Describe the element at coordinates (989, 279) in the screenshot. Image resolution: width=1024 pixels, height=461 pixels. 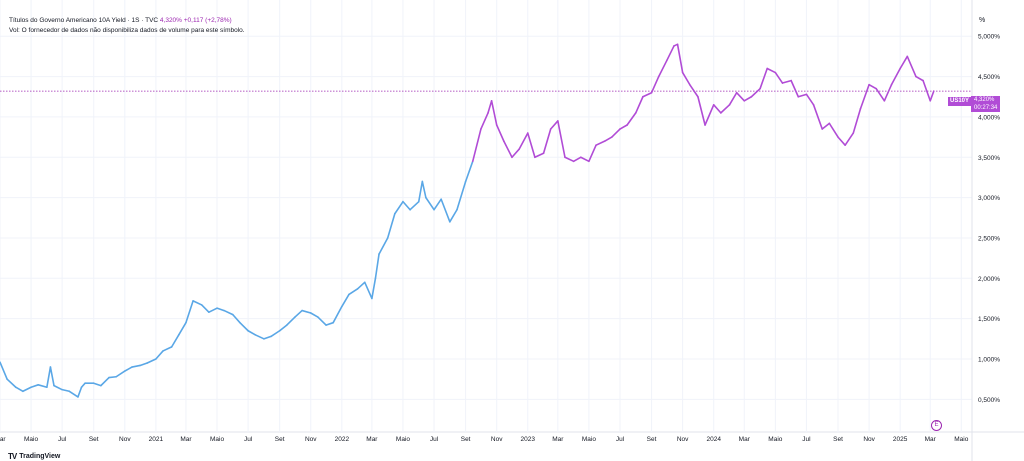
I see `y-tick-label: 2,000%` at that location.